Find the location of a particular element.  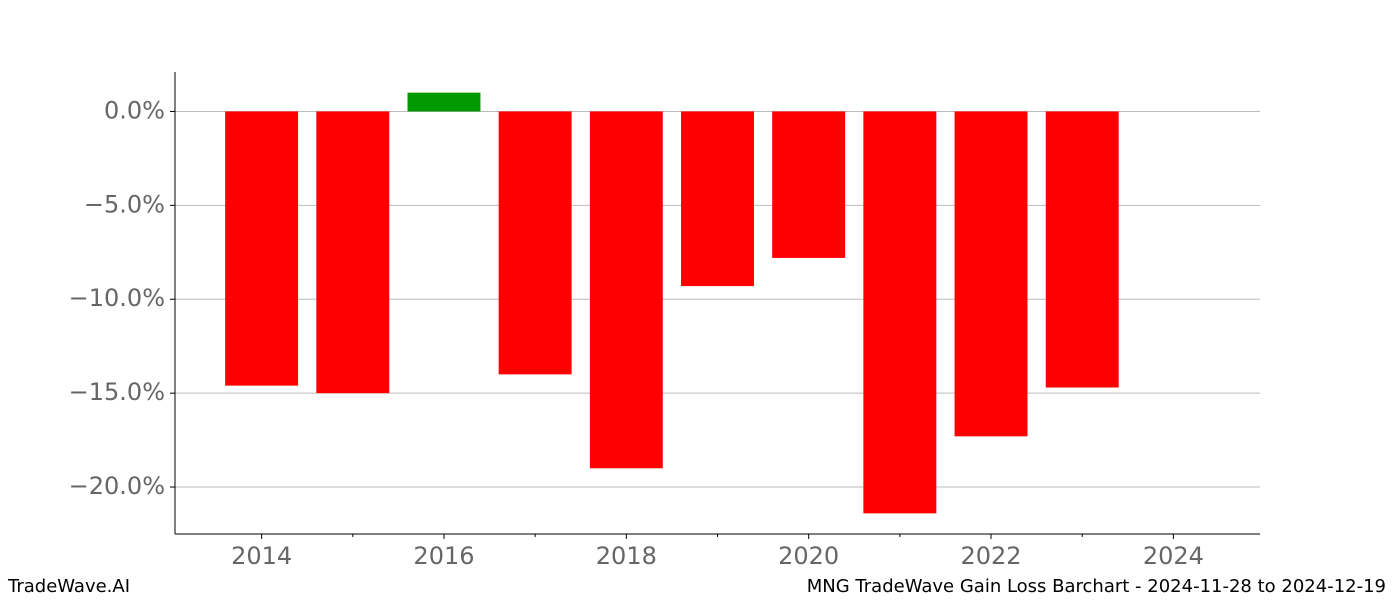

y-tick-label: −10.0% is located at coordinates (117, 298).